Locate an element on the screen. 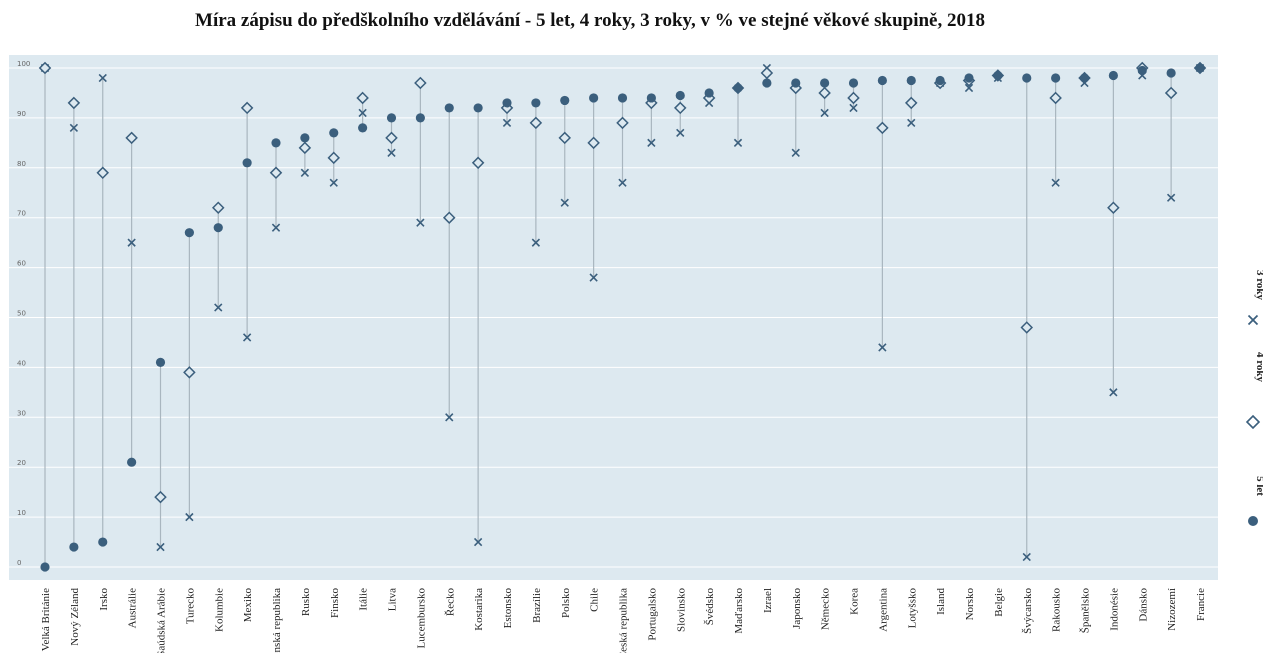  x-category-label: Belgie is located at coordinates (999, 602).